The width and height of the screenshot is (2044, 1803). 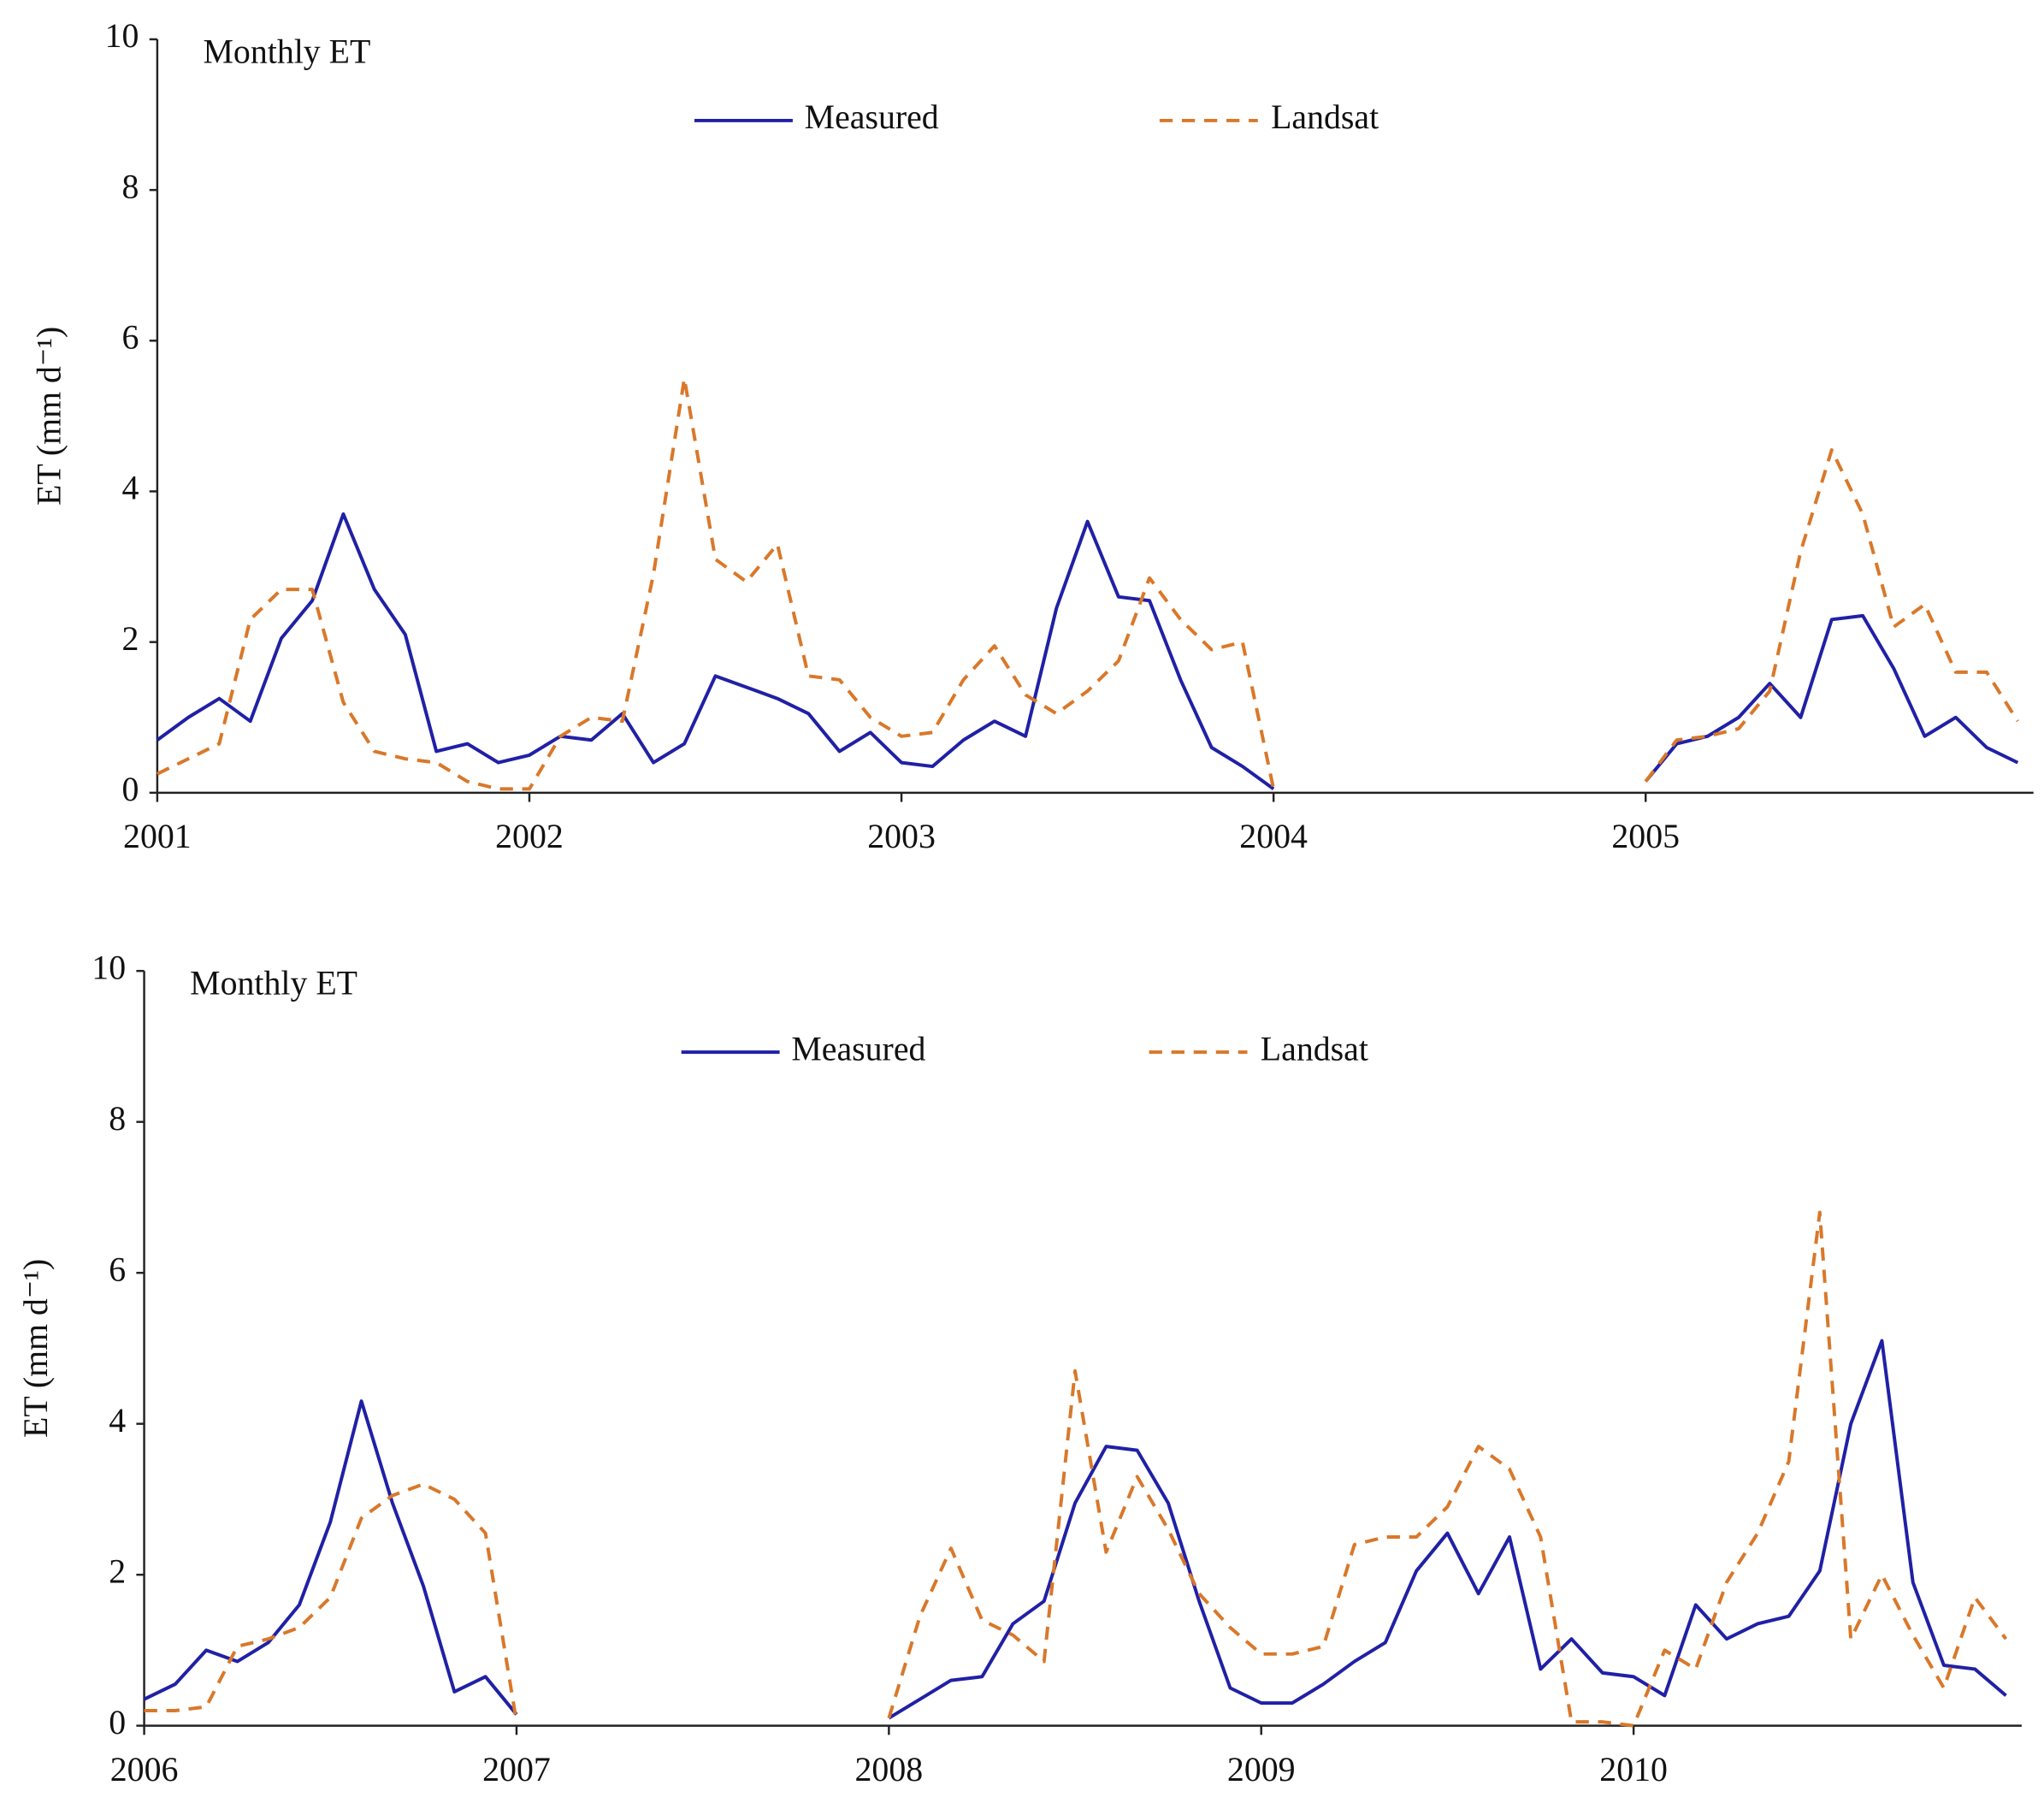 What do you see at coordinates (1274, 836) in the screenshot?
I see `x-tick-label: 2004` at bounding box center [1274, 836].